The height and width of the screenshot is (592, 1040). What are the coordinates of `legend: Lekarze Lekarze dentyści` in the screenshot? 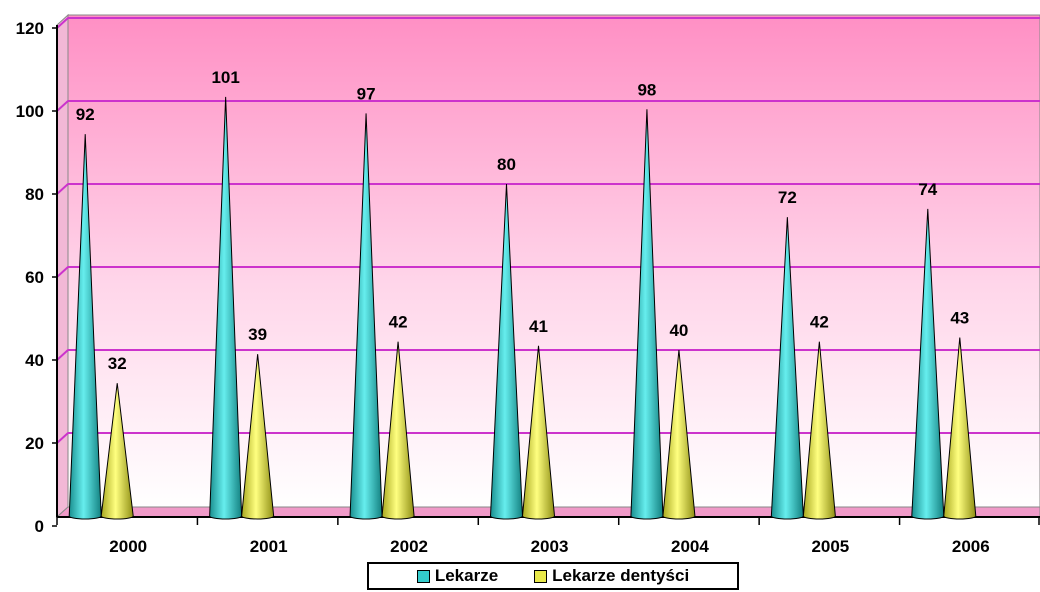 It's located at (553, 576).